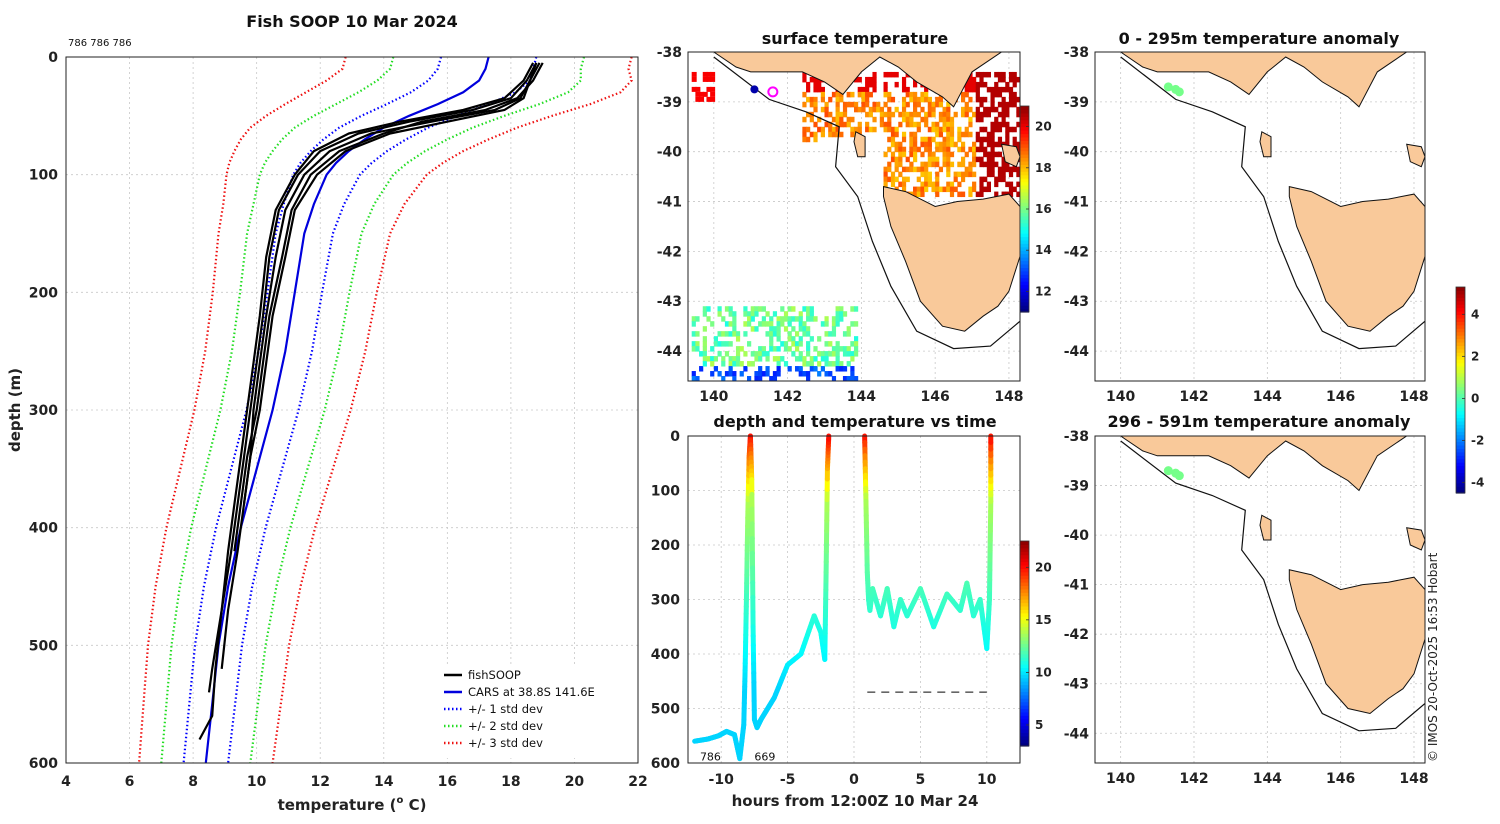  What do you see at coordinates (665, 601) in the screenshot?
I see `y-tick-label: 300` at bounding box center [665, 601].